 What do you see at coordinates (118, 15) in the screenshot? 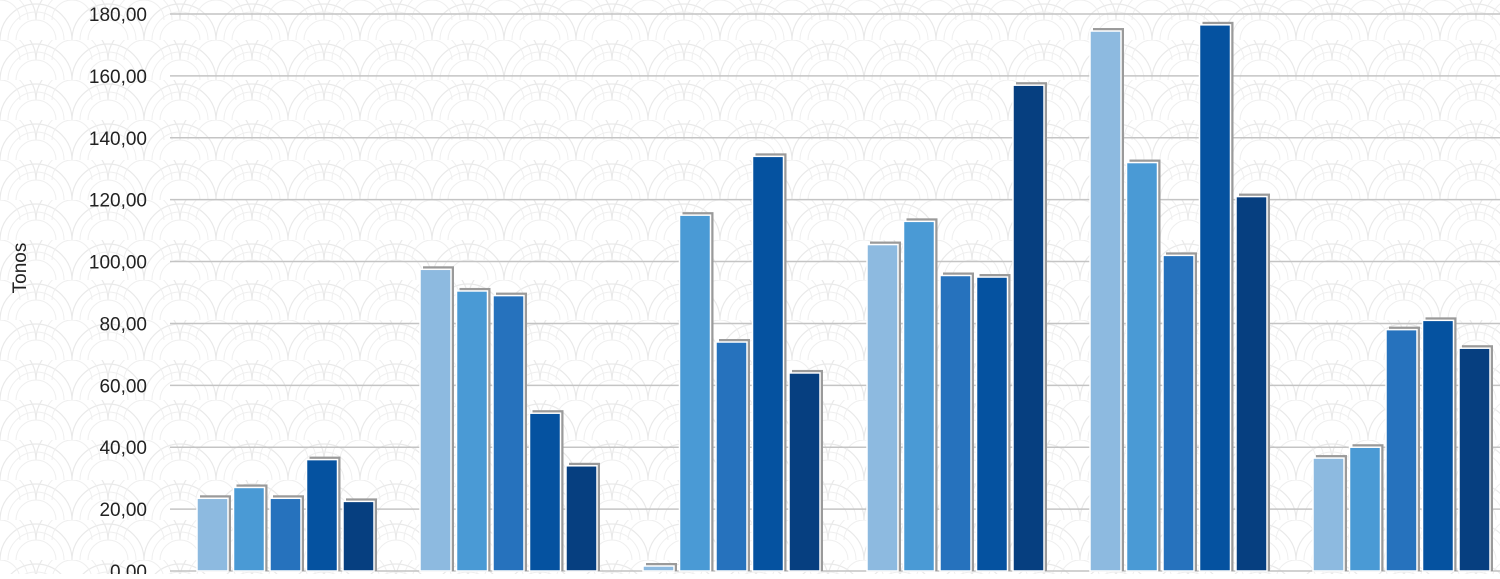
I see `y-tick-label: 180,00` at bounding box center [118, 15].